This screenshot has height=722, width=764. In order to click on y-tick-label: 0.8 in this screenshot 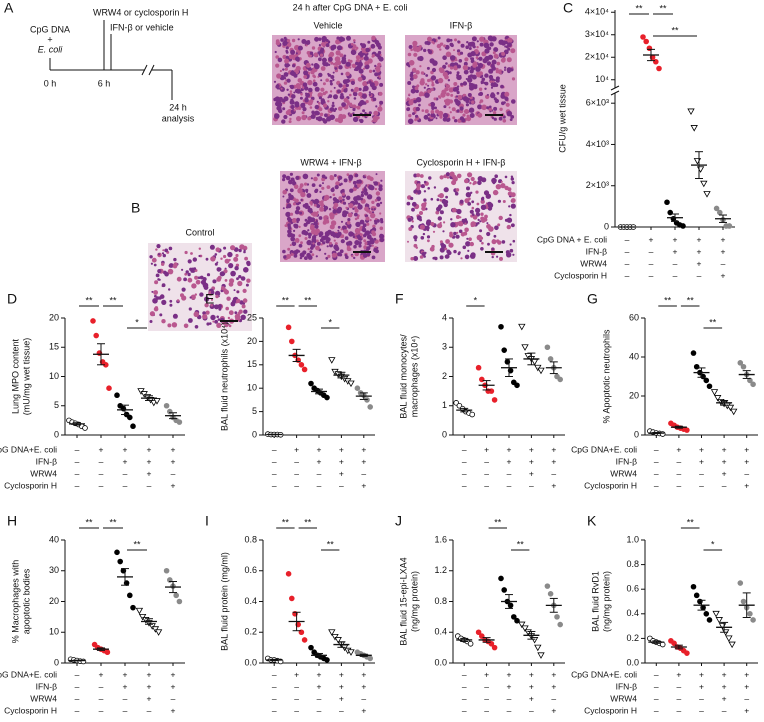, I will do `click(632, 564)`.